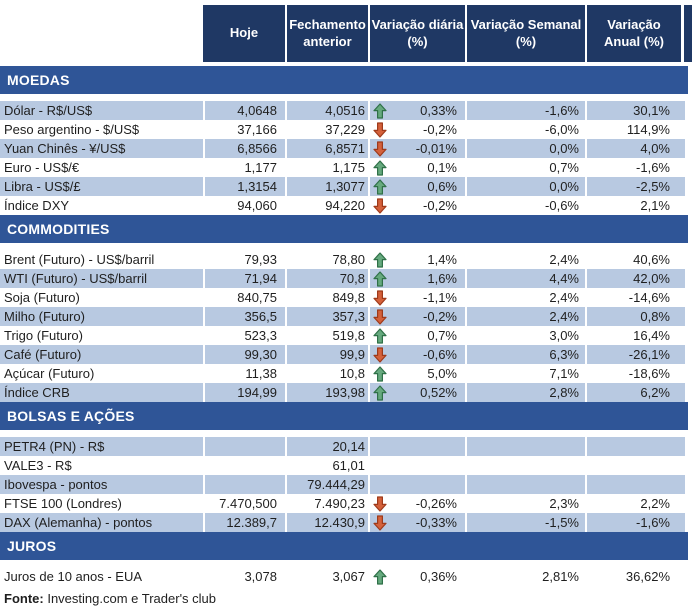 The height and width of the screenshot is (609, 692). What do you see at coordinates (635, 335) in the screenshot?
I see `variacao-anual-value: 16,4%` at bounding box center [635, 335].